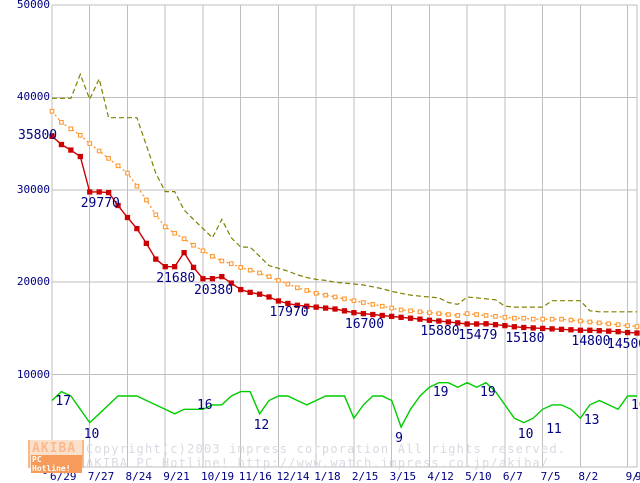 This screenshot has width=640, height=483. What do you see at coordinates (637, 476) in the screenshot?
I see `x-axis-tick: 9/13` at bounding box center [637, 476].